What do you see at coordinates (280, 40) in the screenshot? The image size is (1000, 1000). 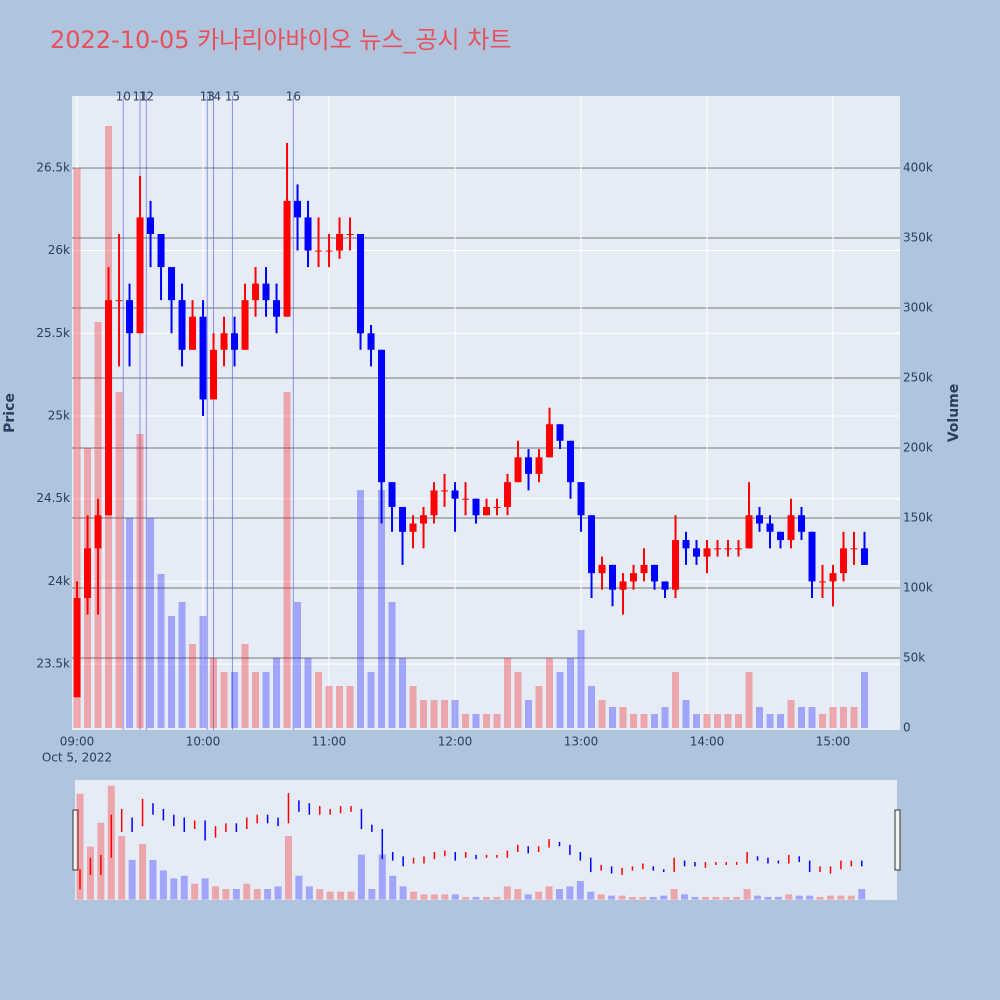 I see `chart-title: 2022-10-05 카나리아바이오 뉴스_공시 차트` at bounding box center [280, 40].